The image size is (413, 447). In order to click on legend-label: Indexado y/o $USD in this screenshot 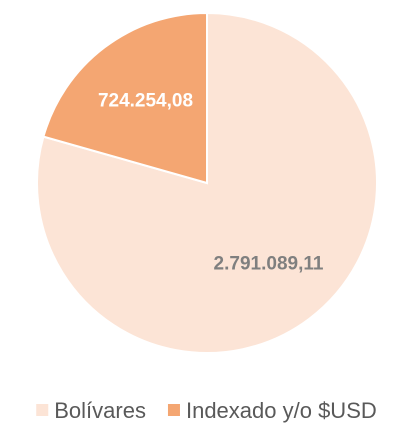, I will do `click(281, 410)`.